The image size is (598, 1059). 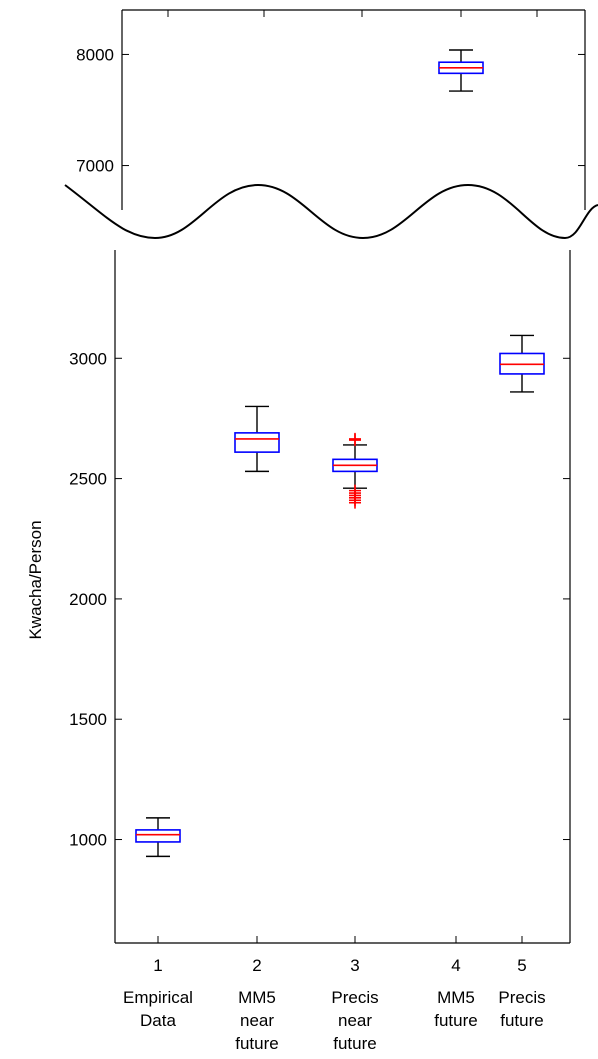 I want to click on x-tick-label: 1, so click(x=157, y=965).